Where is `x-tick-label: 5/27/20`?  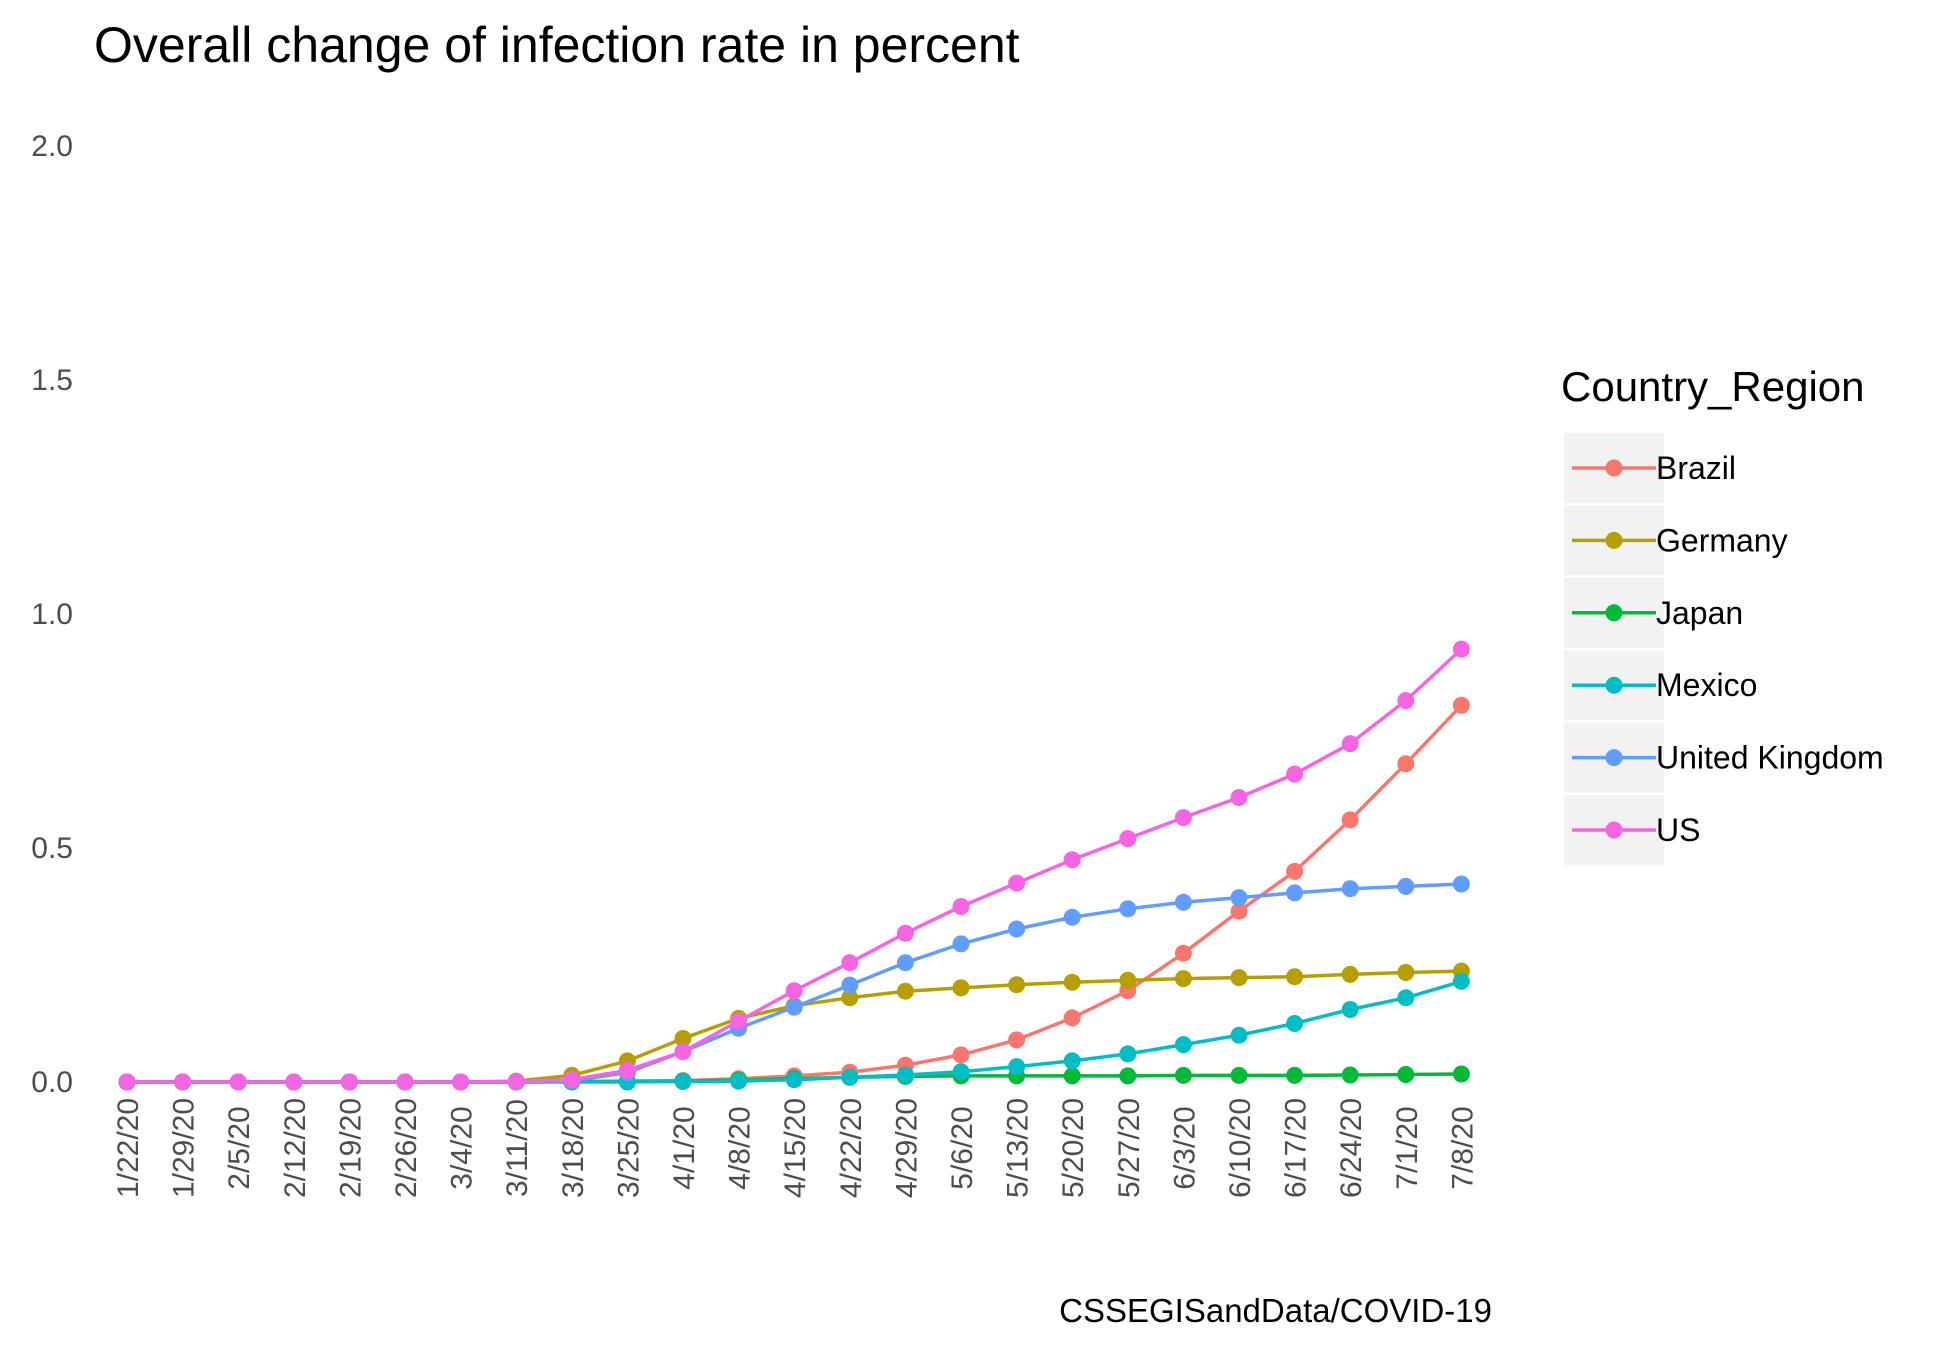 x-tick-label: 5/27/20 is located at coordinates (1129, 1148).